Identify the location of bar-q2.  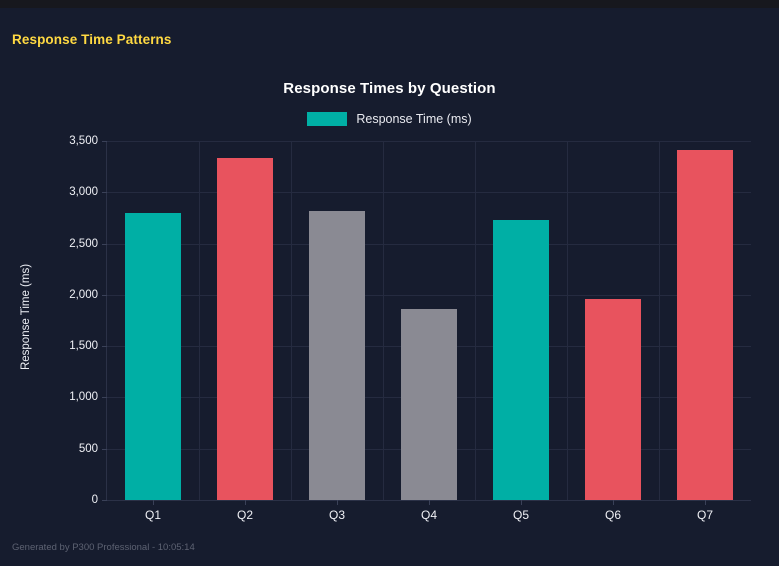
(245, 329).